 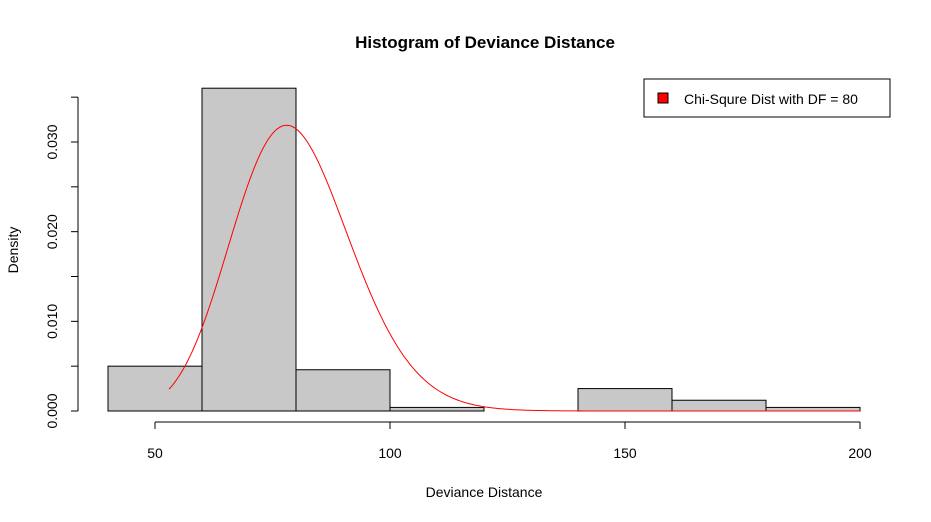 I want to click on x-axis-label: Deviance Distance, so click(x=484, y=492).